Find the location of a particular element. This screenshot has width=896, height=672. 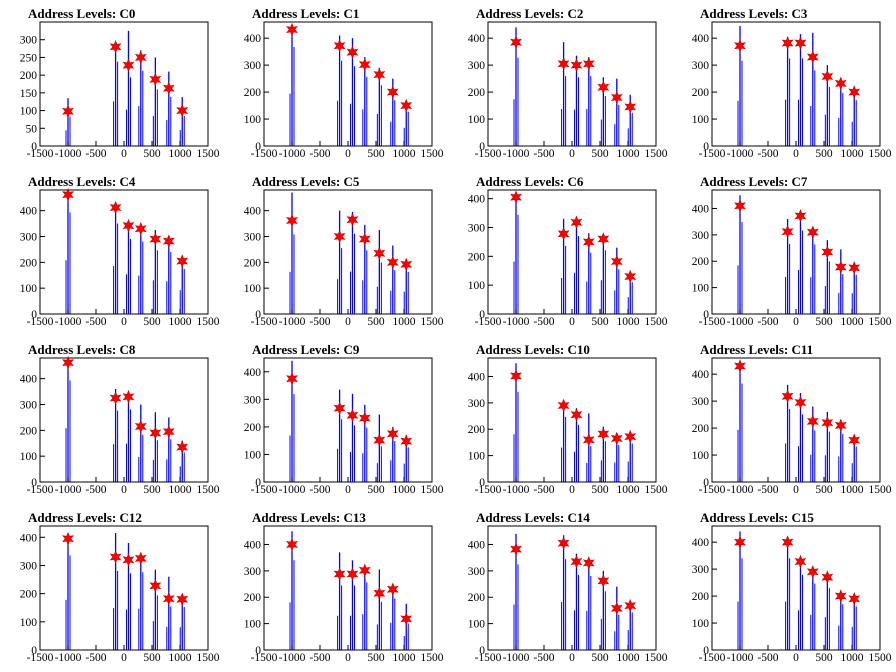

panel-title: Address Levels: C3 is located at coordinates (754, 13).